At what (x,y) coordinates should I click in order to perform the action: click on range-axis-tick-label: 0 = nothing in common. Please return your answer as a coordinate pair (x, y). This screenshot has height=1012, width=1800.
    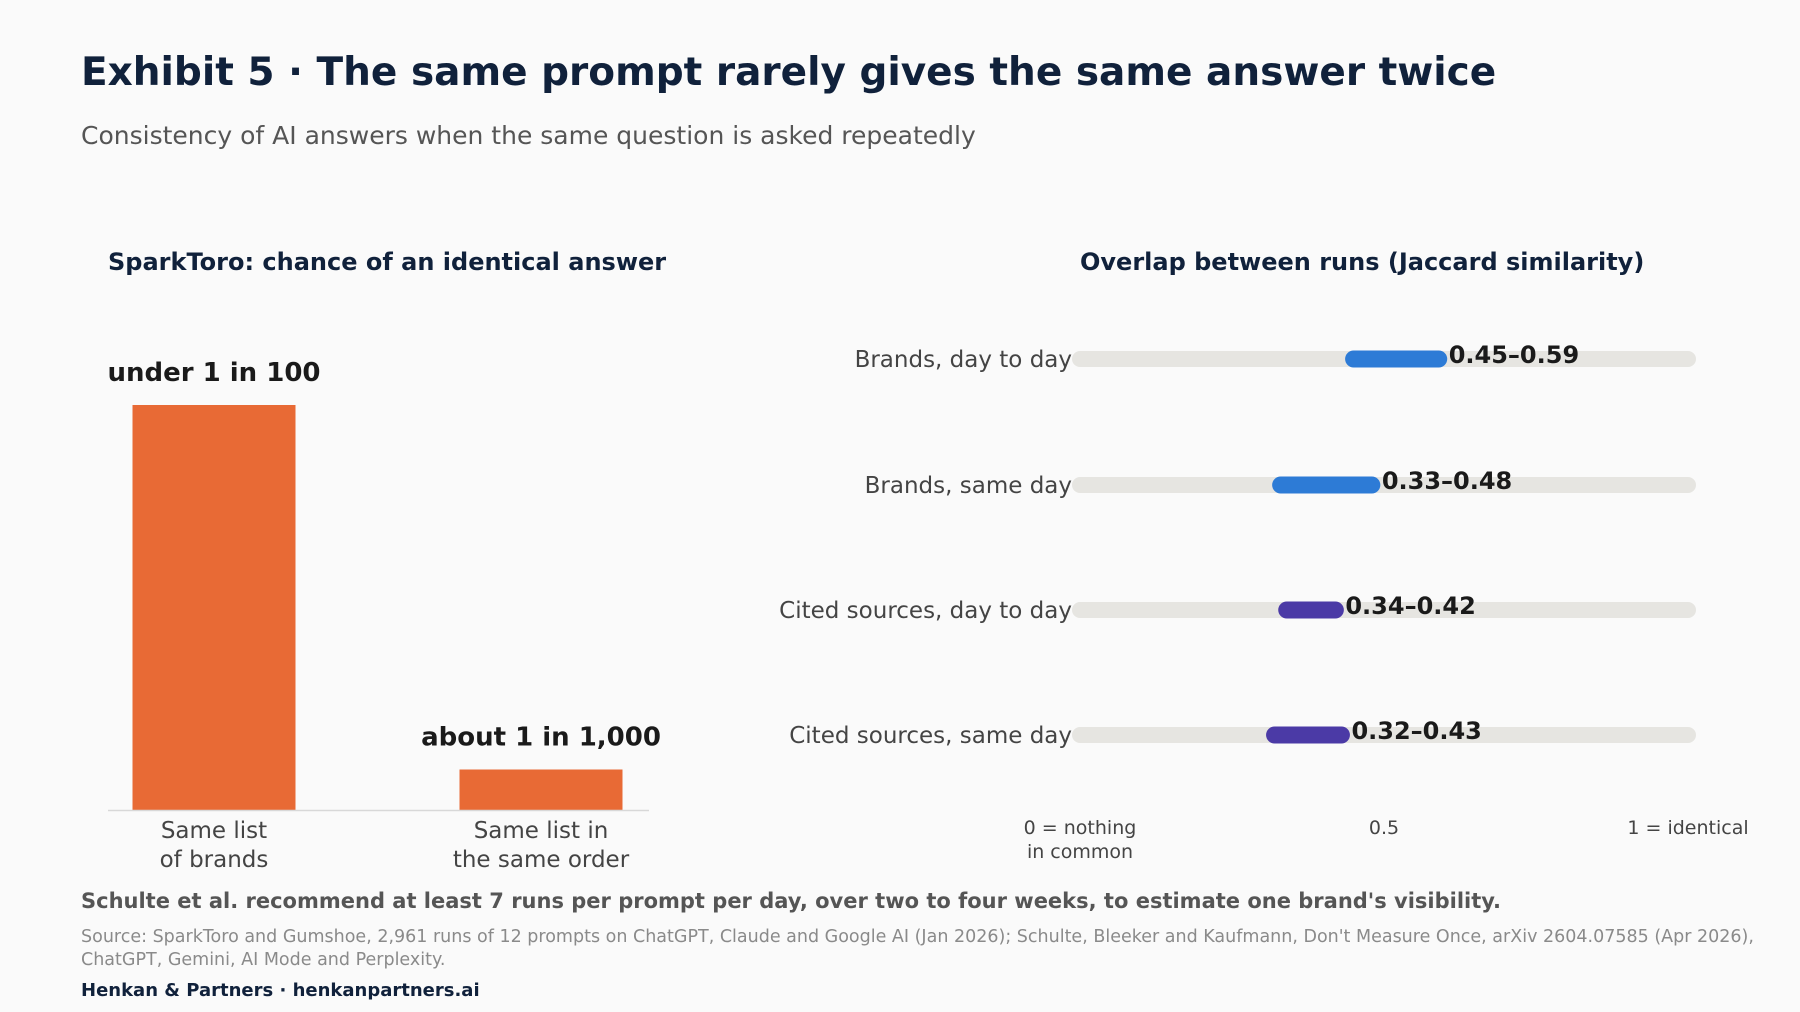
    Looking at the image, I should click on (1080, 840).